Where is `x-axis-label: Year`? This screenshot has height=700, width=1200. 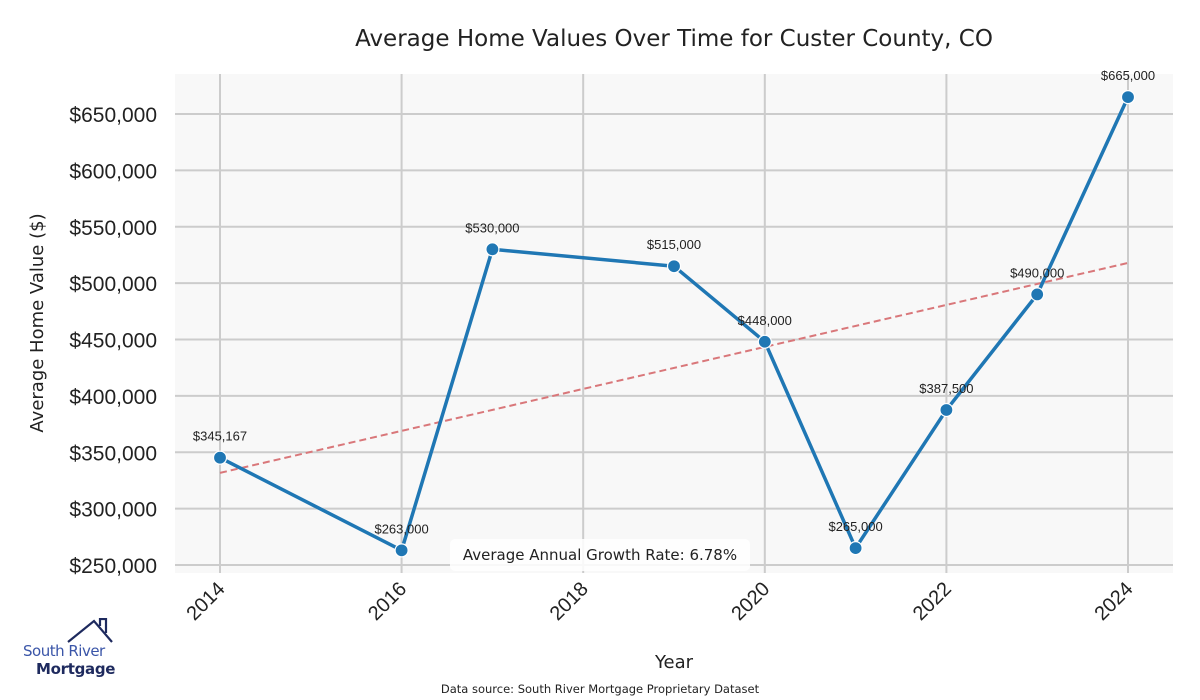 x-axis-label: Year is located at coordinates (674, 662).